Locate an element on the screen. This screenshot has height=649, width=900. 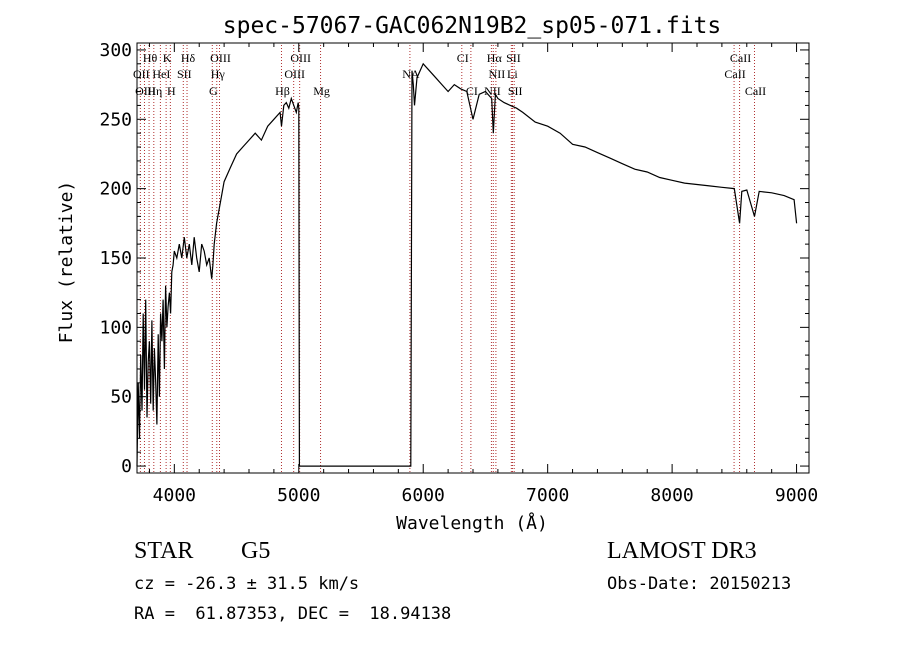
marker-label: G is located at coordinates (213, 91).